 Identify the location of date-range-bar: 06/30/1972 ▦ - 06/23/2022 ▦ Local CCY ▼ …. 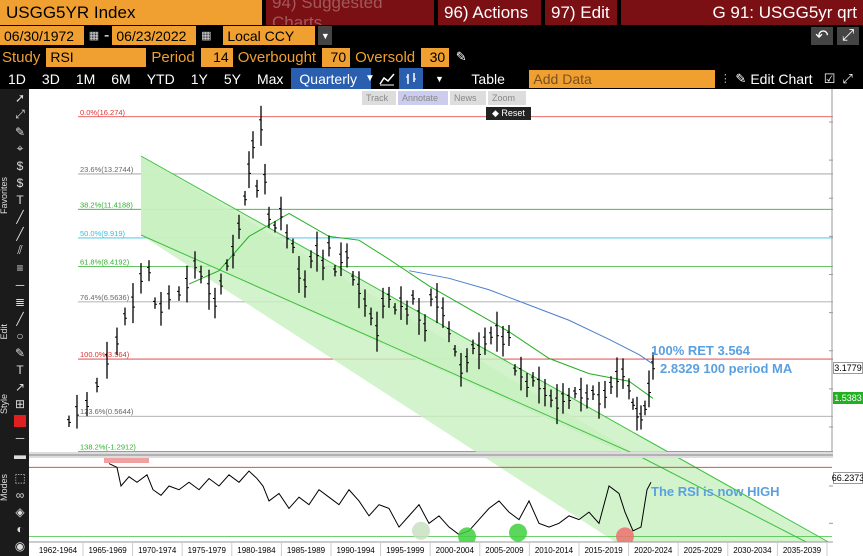
(431, 35).